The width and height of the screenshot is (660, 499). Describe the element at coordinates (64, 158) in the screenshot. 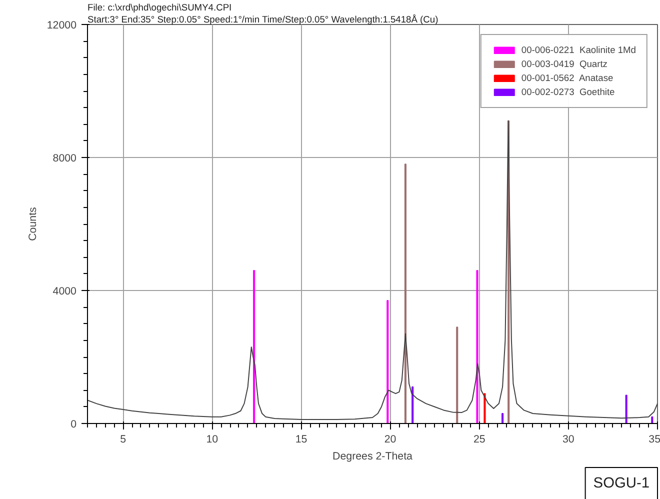

I see `y-tick-label: 8000` at that location.